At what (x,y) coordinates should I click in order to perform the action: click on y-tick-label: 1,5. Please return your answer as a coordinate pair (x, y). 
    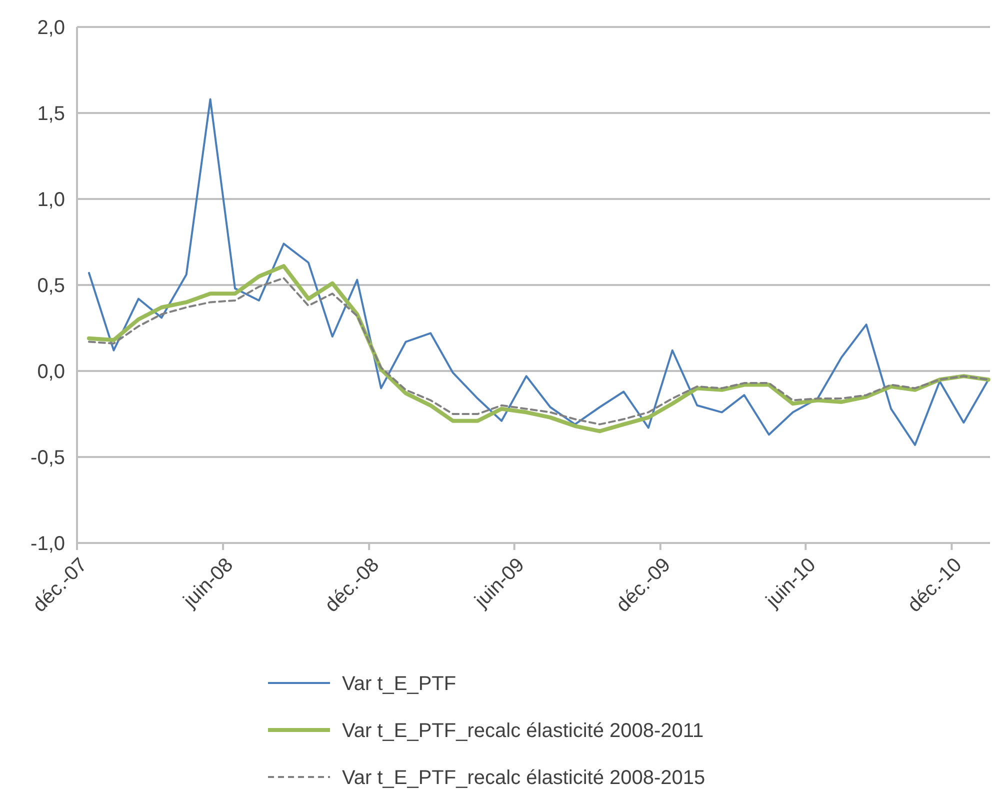
    Looking at the image, I should click on (51, 114).